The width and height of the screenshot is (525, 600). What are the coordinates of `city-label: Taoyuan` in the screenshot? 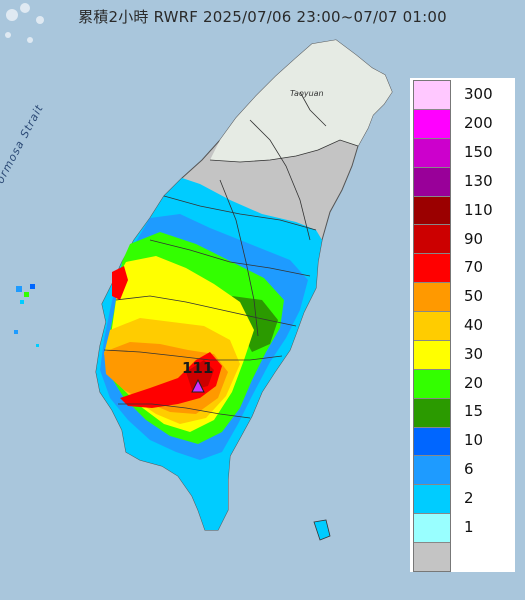 It's located at (307, 93).